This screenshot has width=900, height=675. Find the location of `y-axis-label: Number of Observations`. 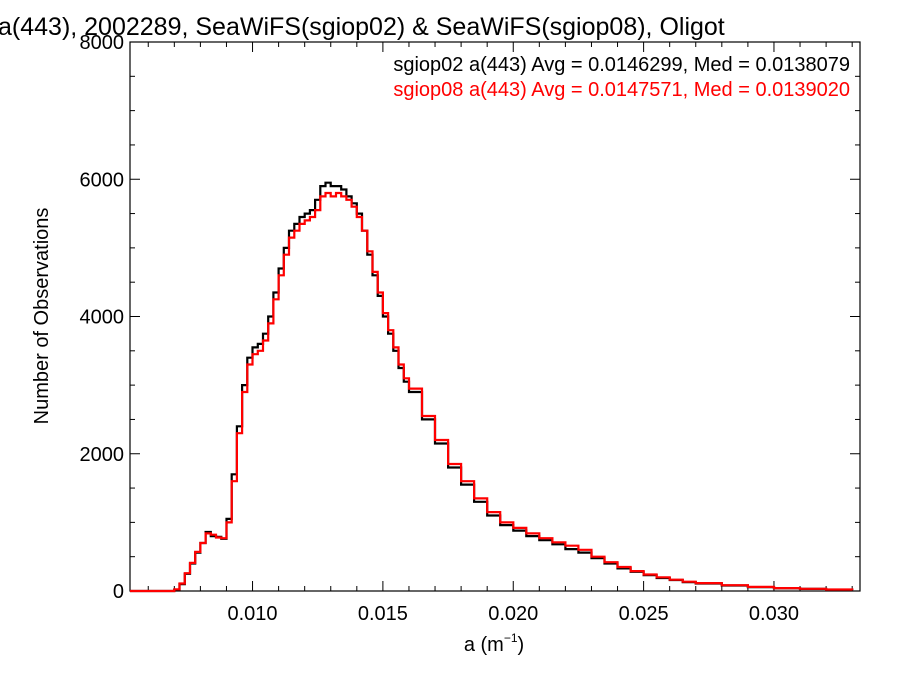

y-axis-label: Number of Observations is located at coordinates (42, 316).